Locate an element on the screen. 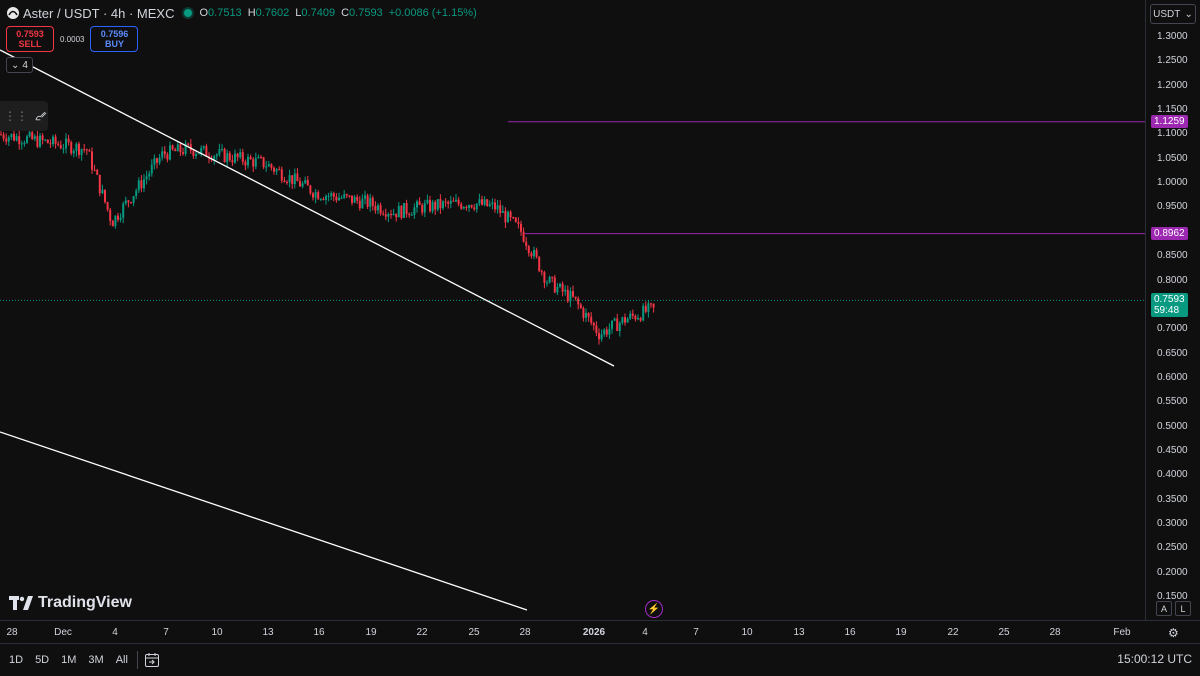  gear-icon: ⚙ is located at coordinates (1173, 633).